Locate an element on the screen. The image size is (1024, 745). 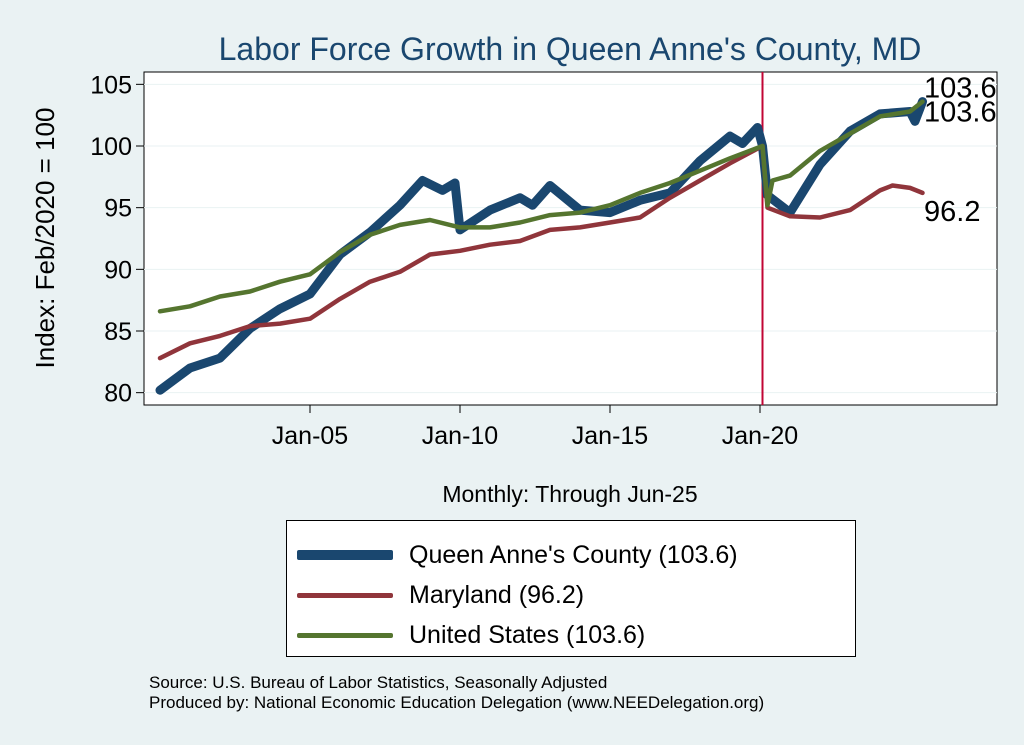
x-tick-label: Jan-15 is located at coordinates (610, 436).